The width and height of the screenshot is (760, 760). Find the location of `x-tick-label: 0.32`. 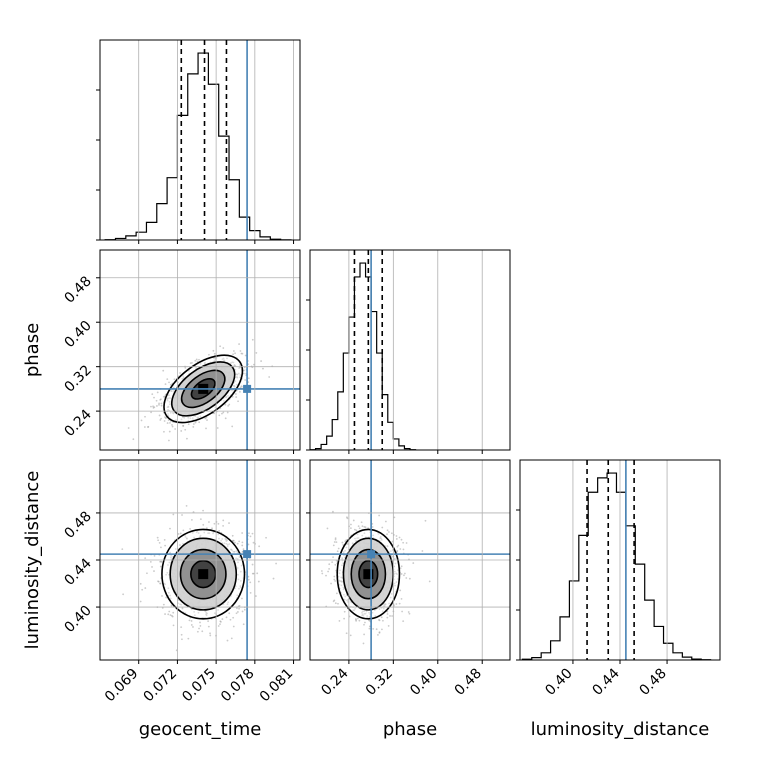

x-tick-label: 0.32 is located at coordinates (379, 682).